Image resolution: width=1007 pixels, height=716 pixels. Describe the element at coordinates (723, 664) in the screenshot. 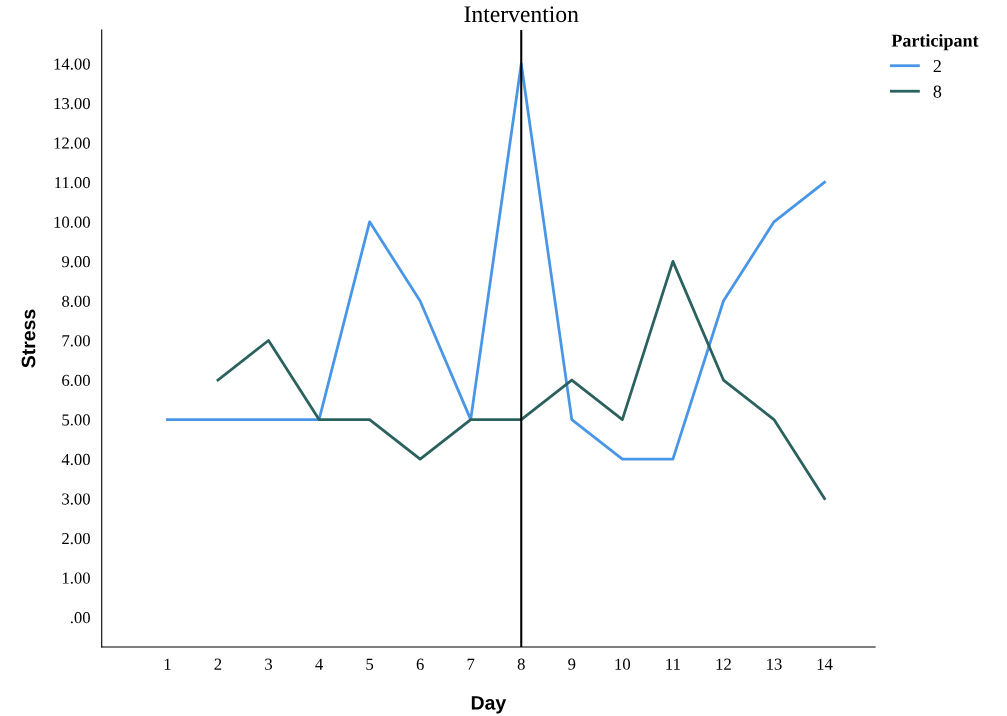

I see `x-tick-label: 12` at that location.